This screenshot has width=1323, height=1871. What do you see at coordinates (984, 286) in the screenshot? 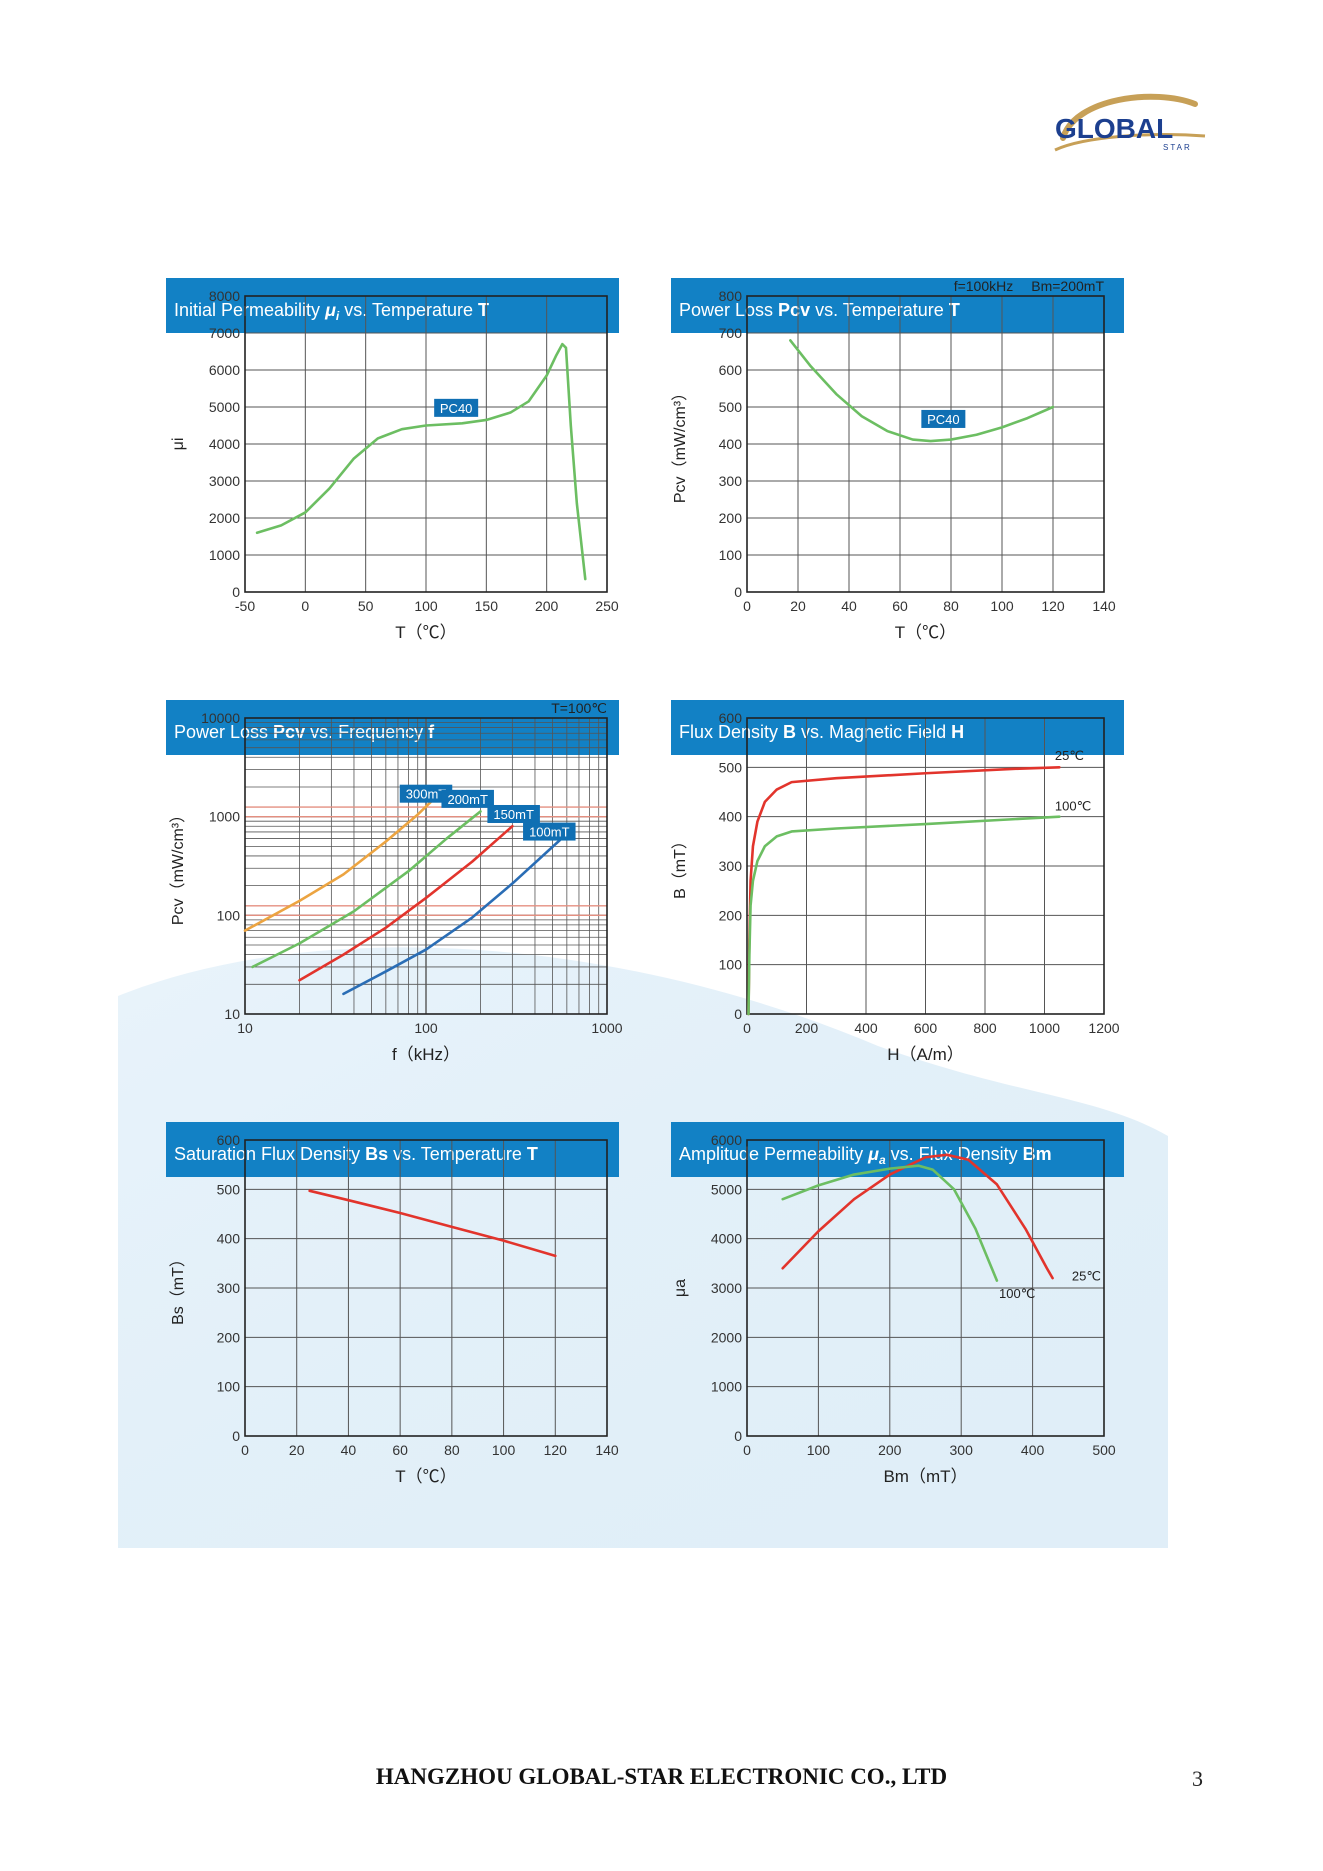
I see `condition-text: f=100kHz` at bounding box center [984, 286].